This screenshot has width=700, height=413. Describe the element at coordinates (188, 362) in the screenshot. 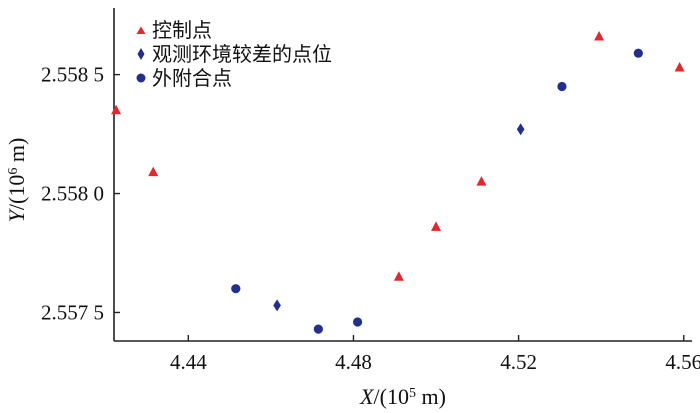

I see `x-tick-label: 4.44` at that location.